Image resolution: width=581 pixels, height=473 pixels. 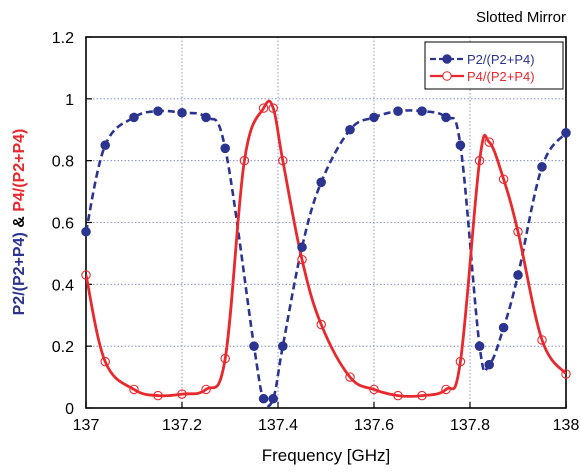 I want to click on y-tick-label: 1, so click(x=69, y=100).